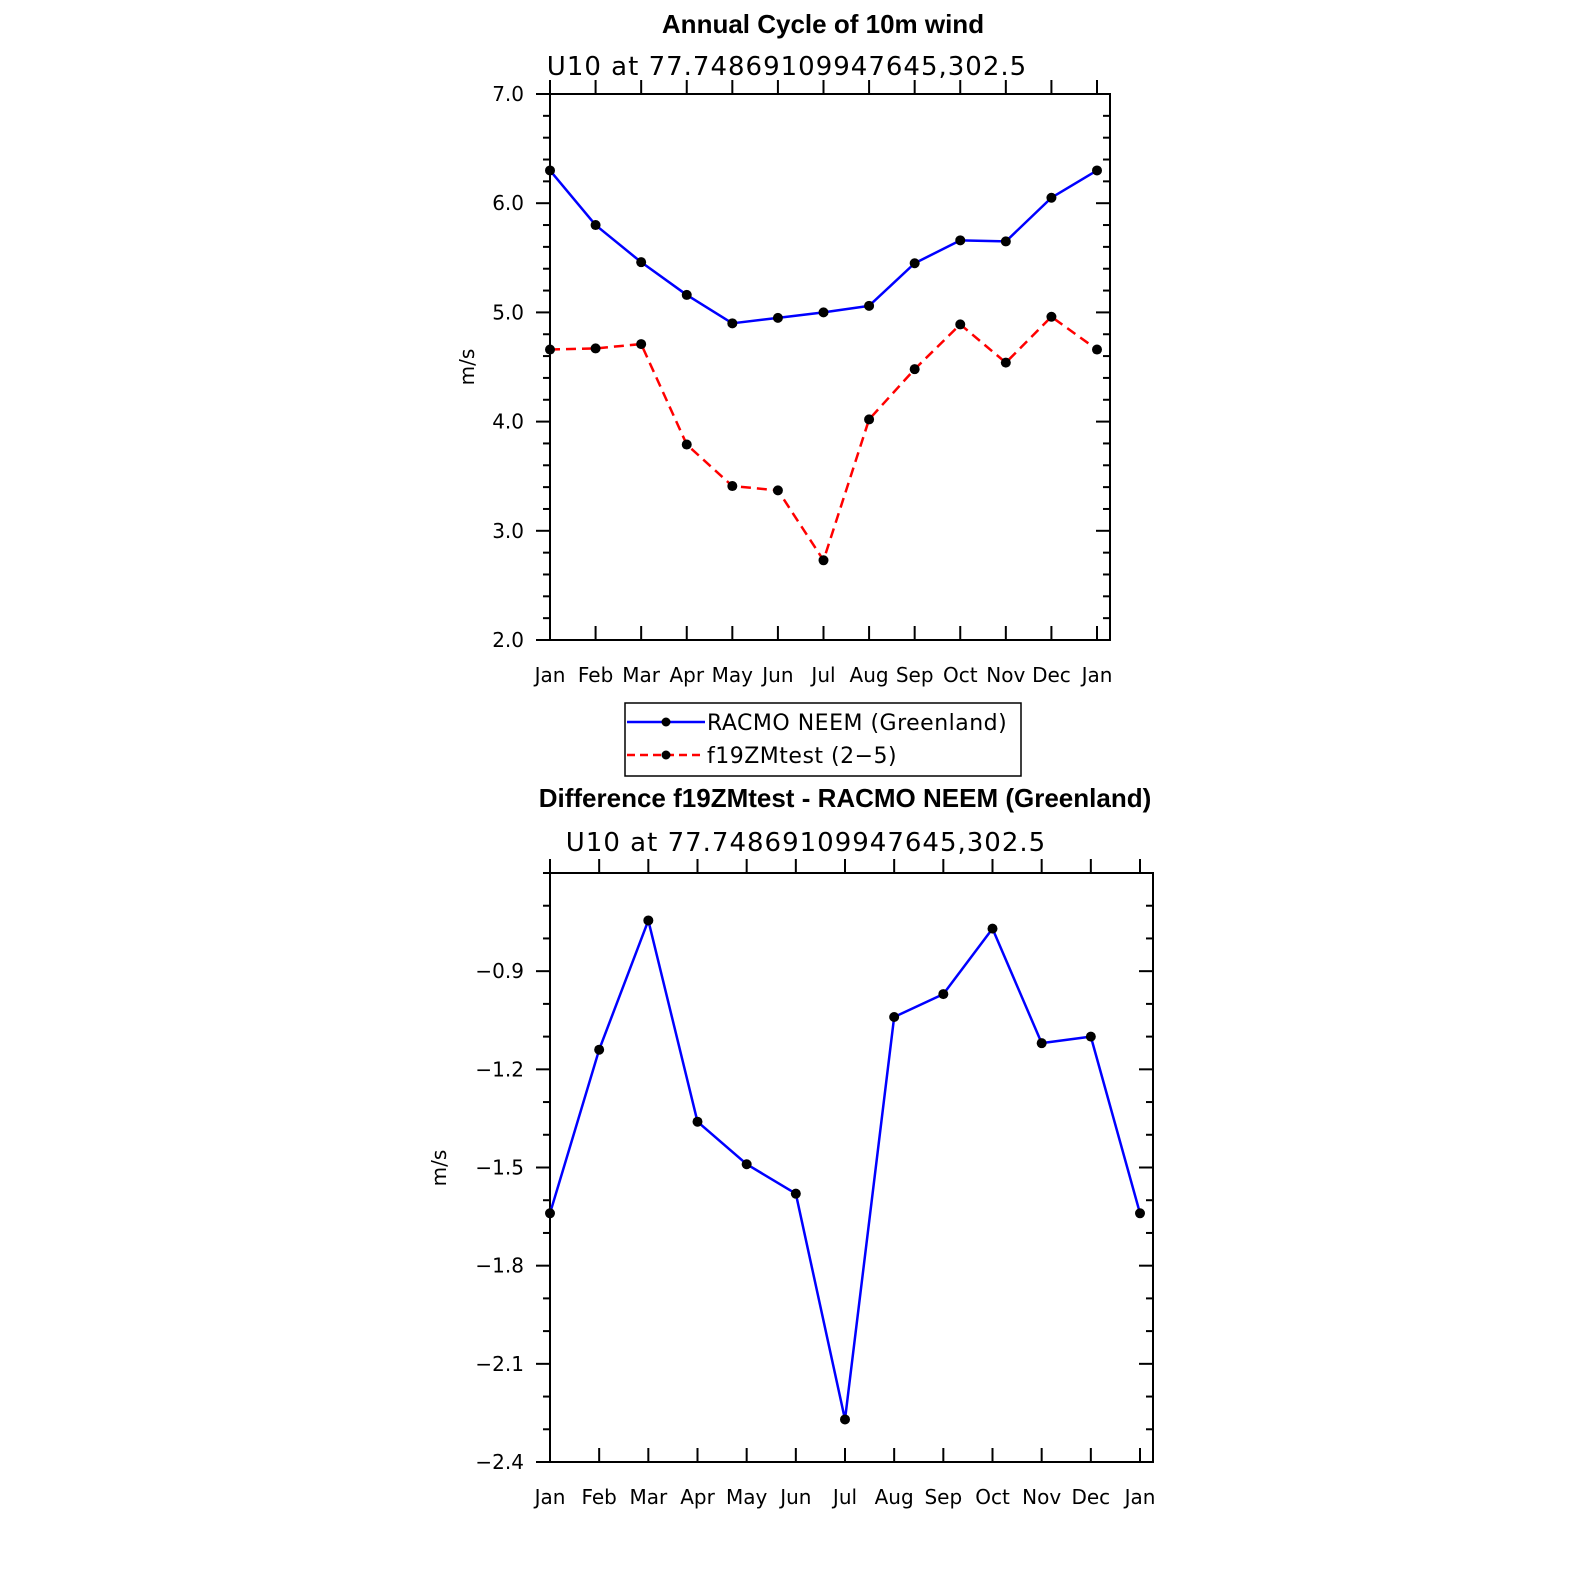 The height and width of the screenshot is (1574, 1574). I want to click on panel1-title: Annual Cycle of 10m wind, so click(823, 24).